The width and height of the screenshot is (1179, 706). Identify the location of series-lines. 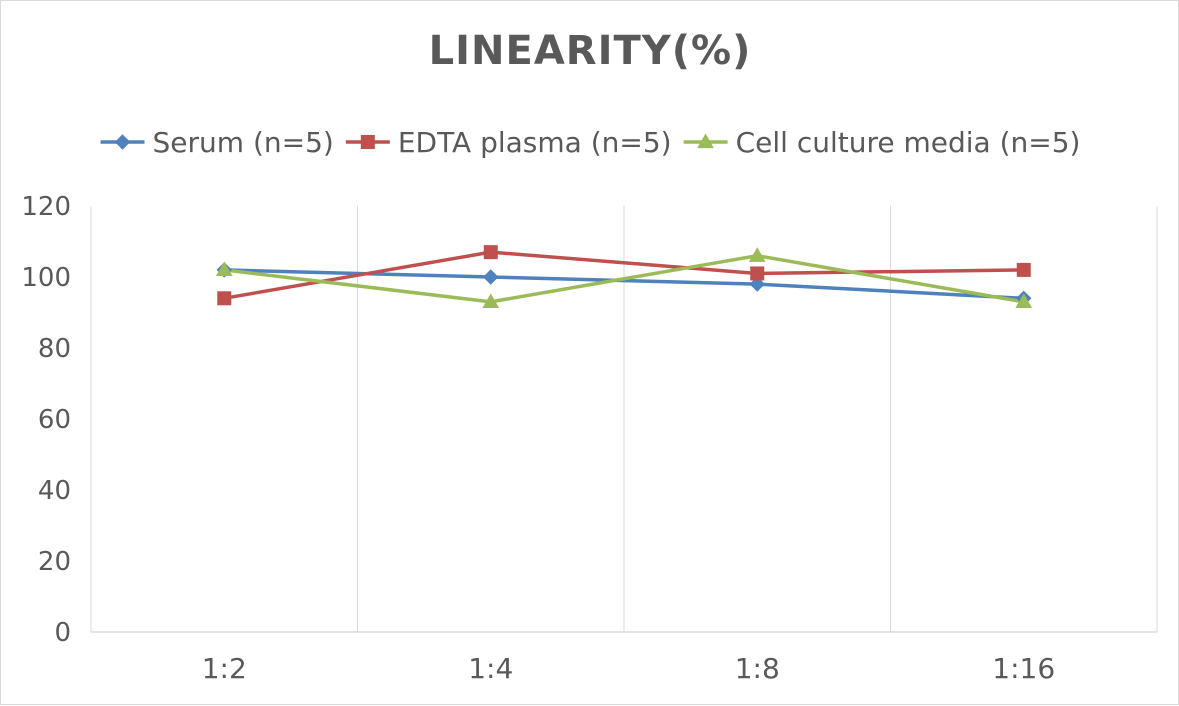
(624, 277).